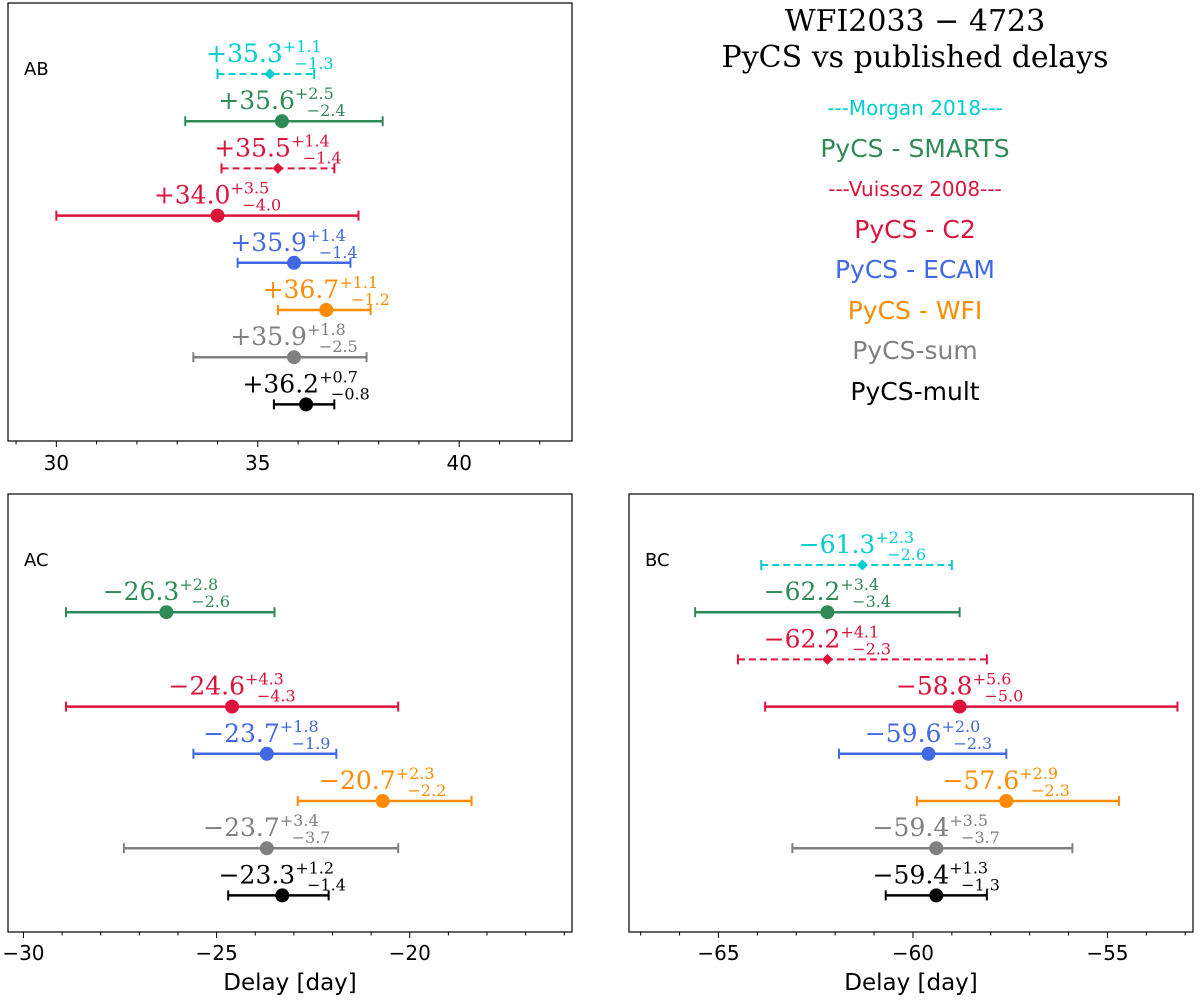  I want to click on plus-error: +1.1, so click(302, 46).